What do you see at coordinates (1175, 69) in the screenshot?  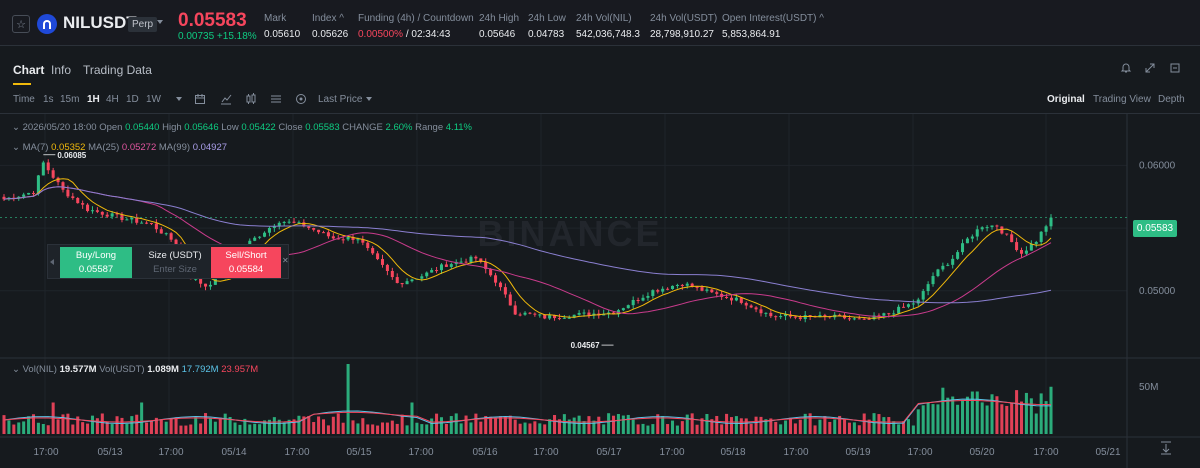 I see `more-icon` at bounding box center [1175, 69].